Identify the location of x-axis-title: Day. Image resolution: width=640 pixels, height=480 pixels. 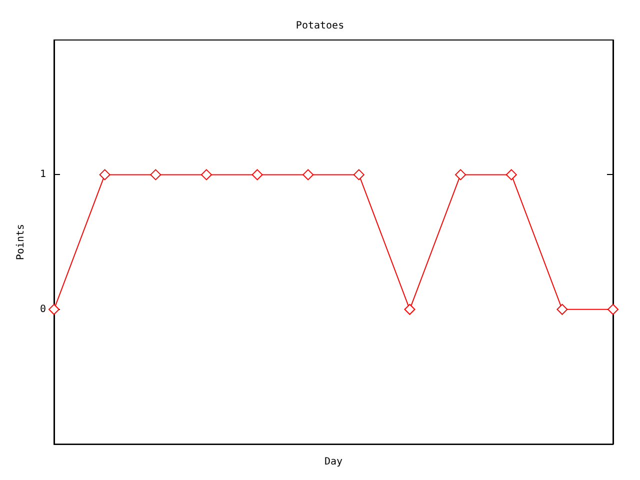
(333, 462).